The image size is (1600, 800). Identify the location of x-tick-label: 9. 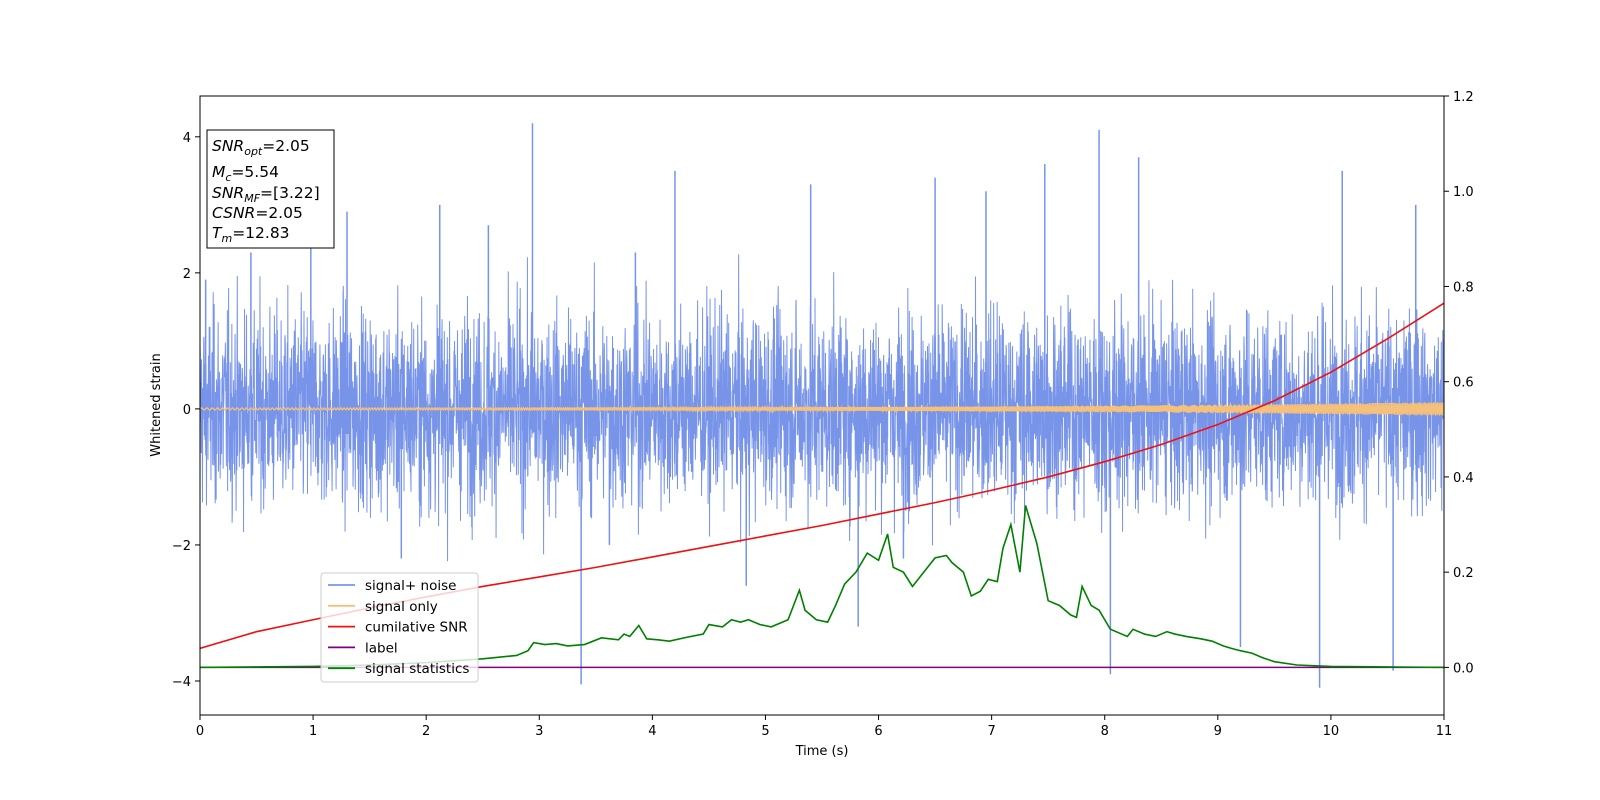
(1218, 731).